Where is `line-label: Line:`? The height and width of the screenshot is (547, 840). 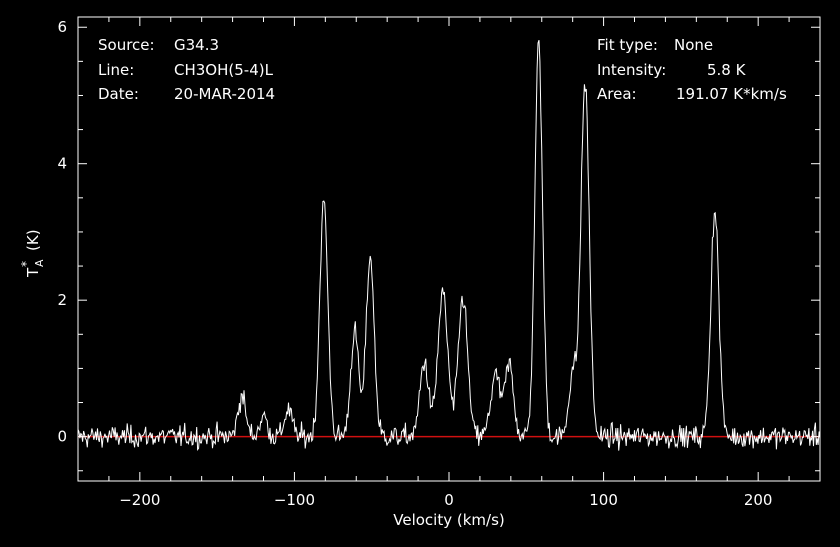 line-label: Line: is located at coordinates (116, 70).